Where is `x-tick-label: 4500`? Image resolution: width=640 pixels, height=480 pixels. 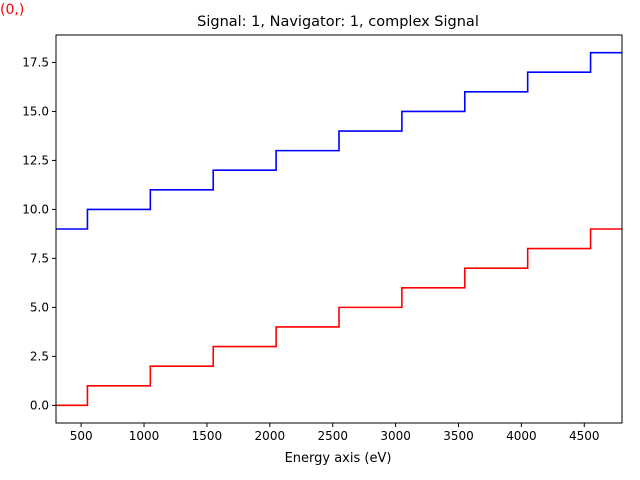
x-tick-label: 4500 is located at coordinates (584, 436).